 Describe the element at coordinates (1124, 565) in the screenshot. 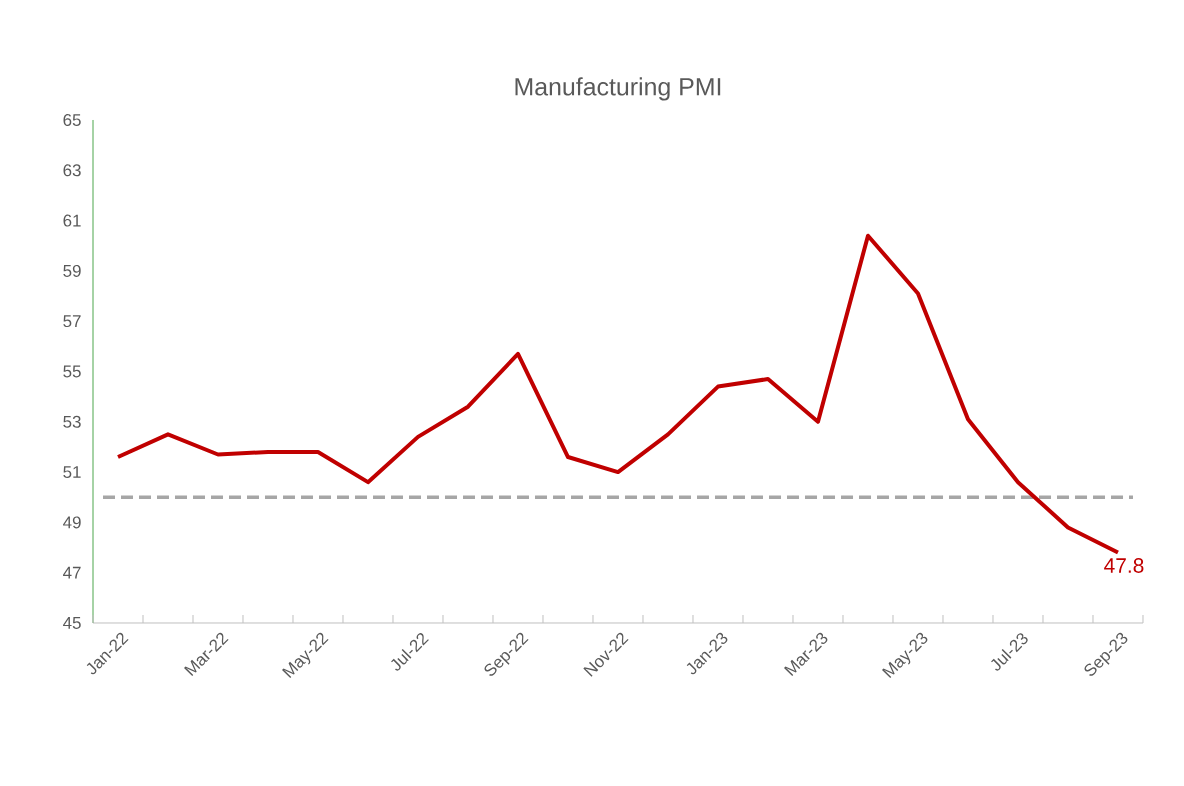

I see `data-label: 47.8` at that location.